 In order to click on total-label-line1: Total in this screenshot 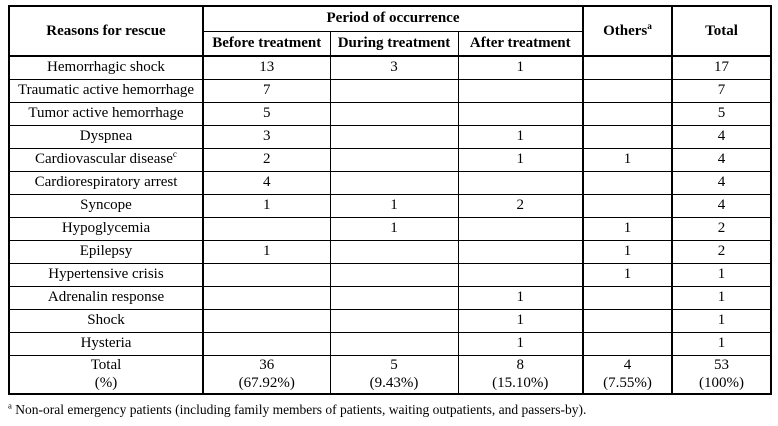, I will do `click(106, 365)`.